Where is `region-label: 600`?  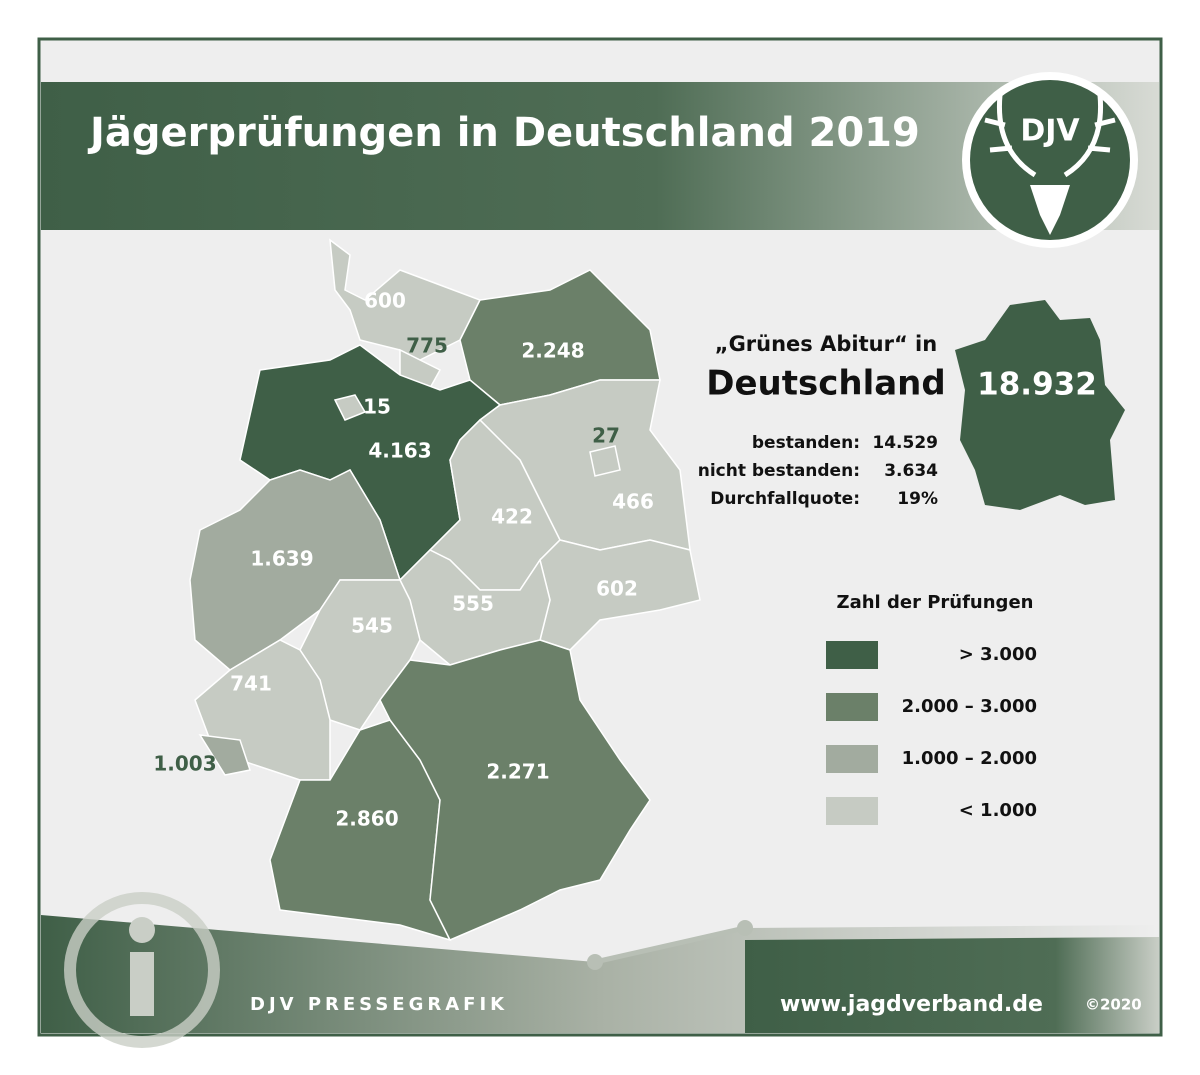 region-label: 600 is located at coordinates (385, 301).